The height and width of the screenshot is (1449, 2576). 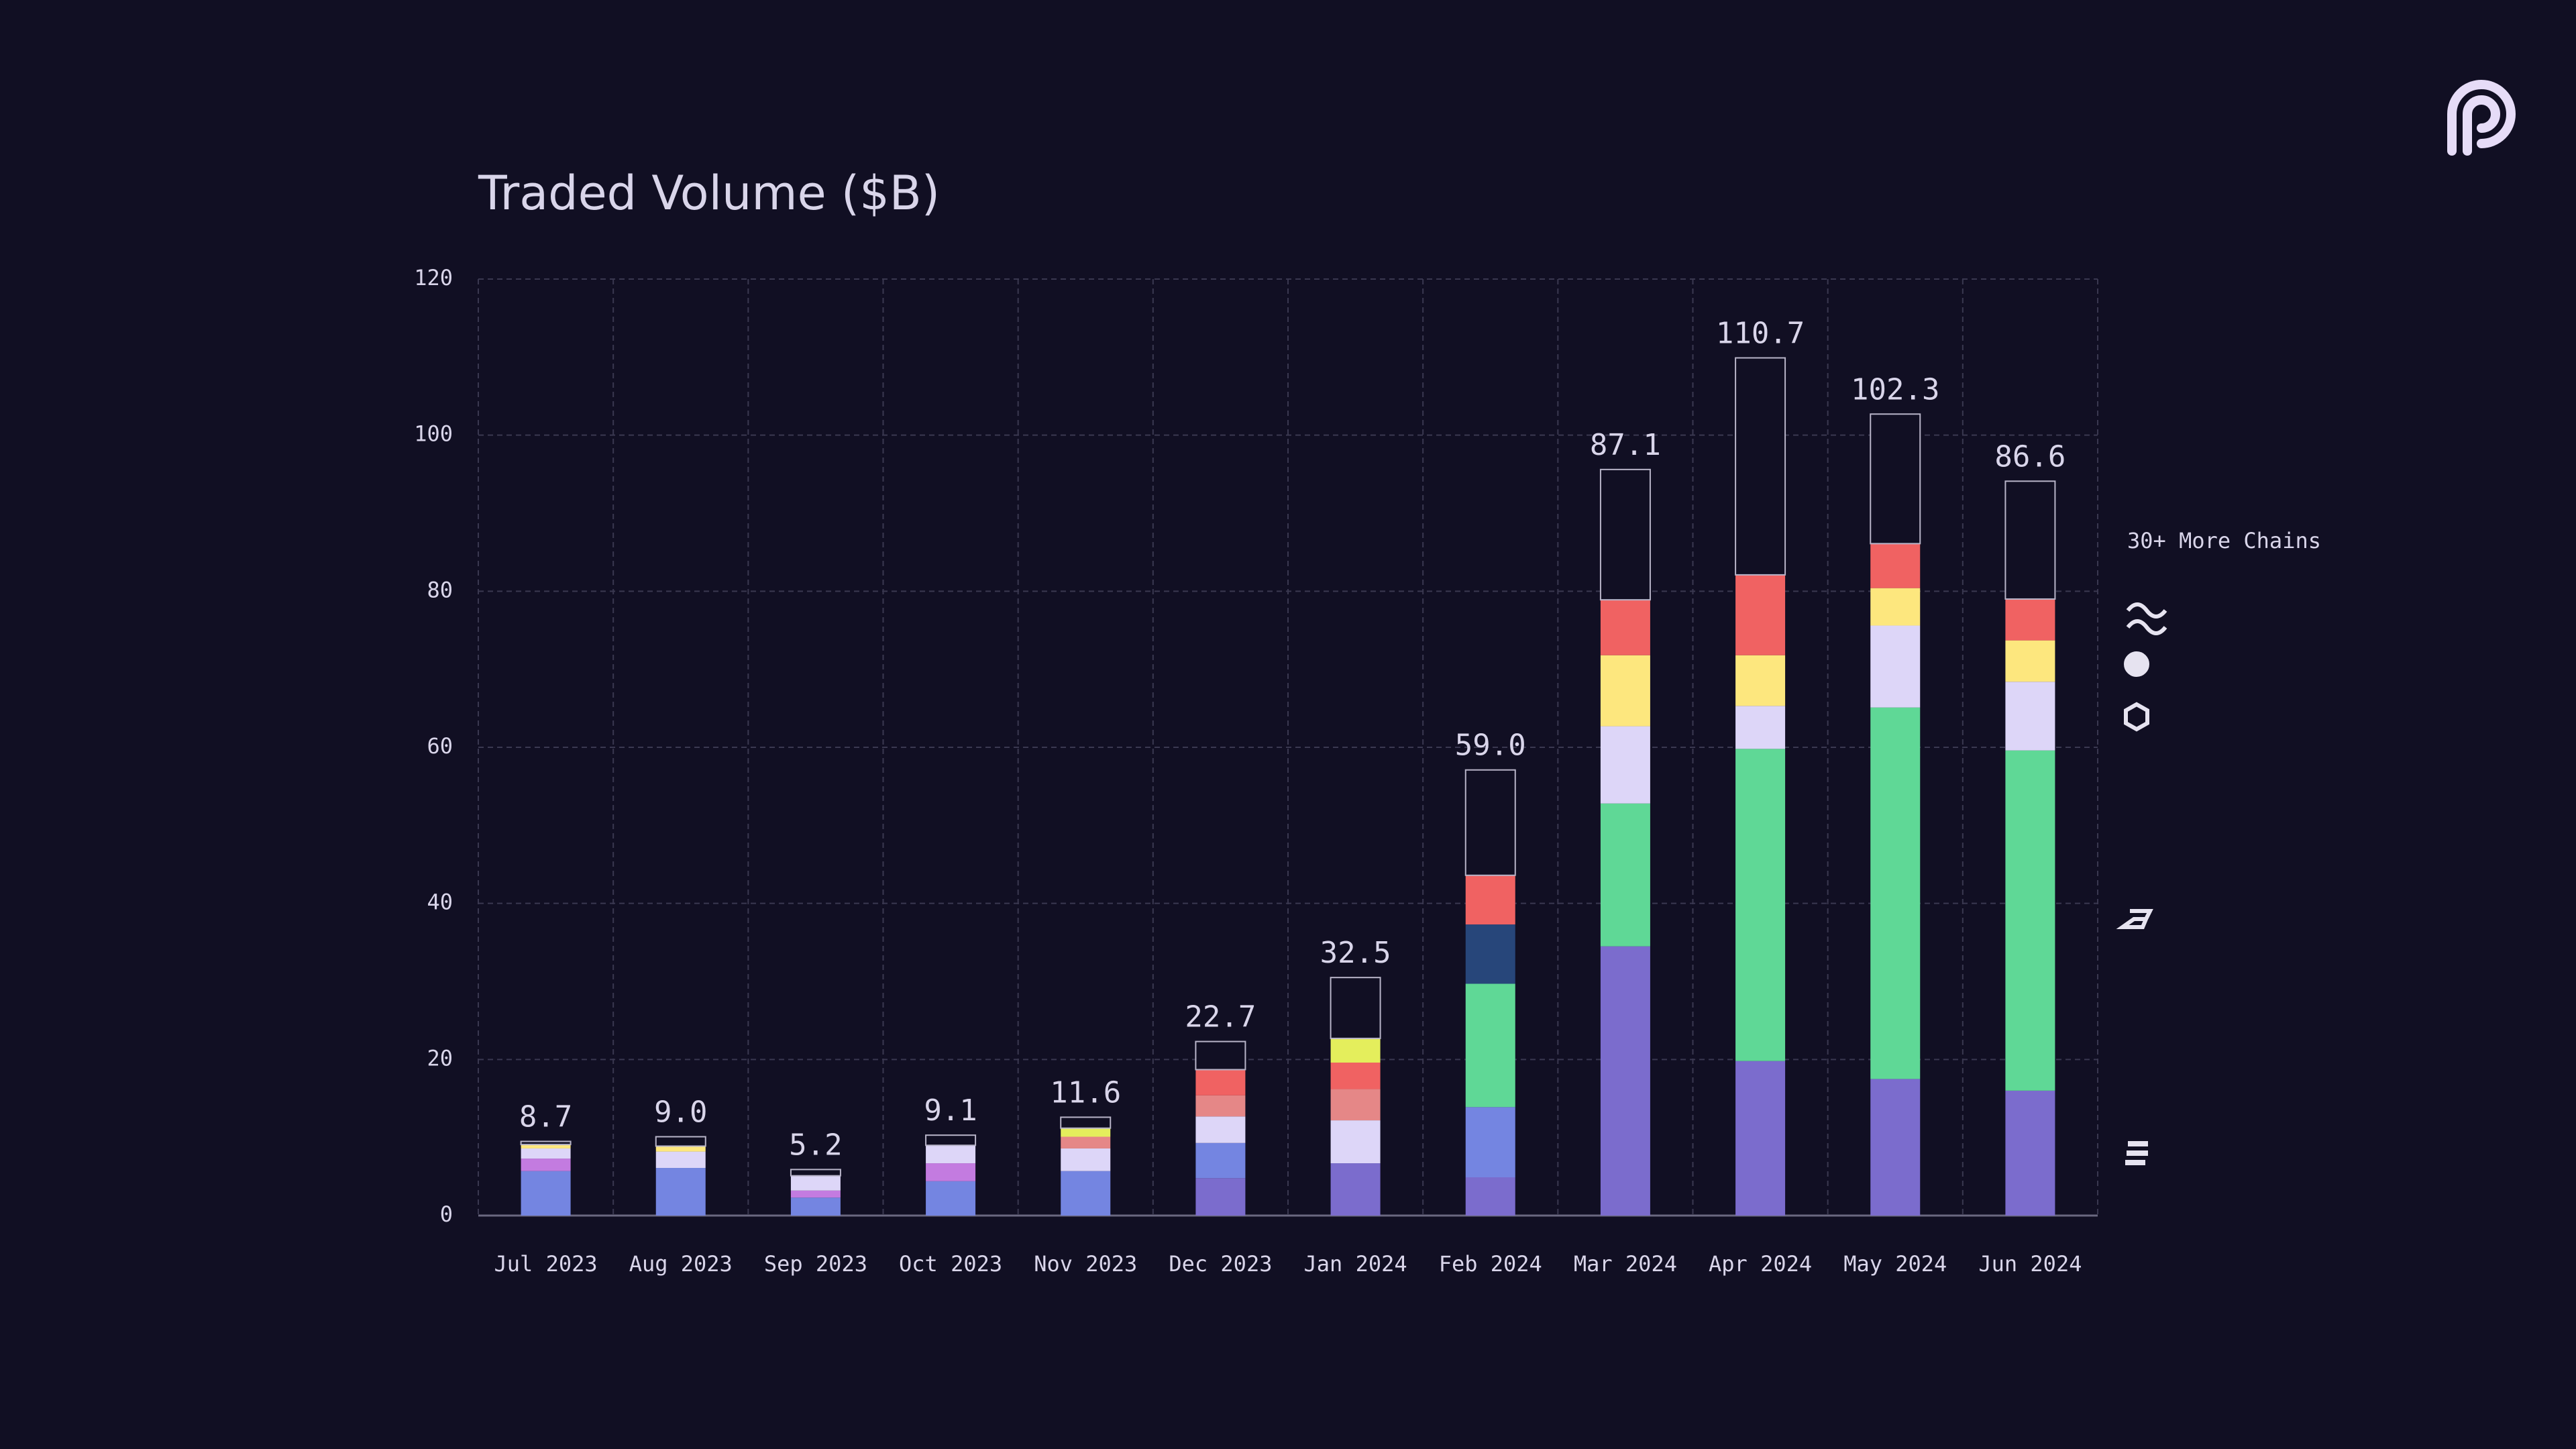 I want to click on y-tick-label: 60, so click(x=440, y=746).